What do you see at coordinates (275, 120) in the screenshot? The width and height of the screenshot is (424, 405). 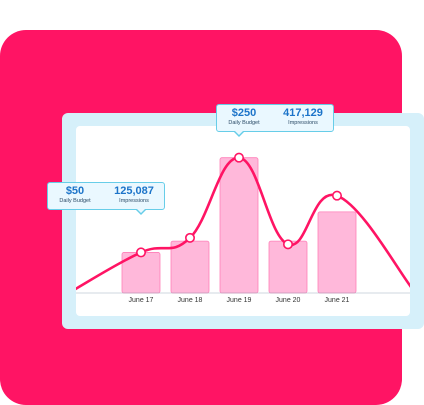 I see `tooltip-june-19: $250 Daily Budget 417,129 Impressions` at bounding box center [275, 120].